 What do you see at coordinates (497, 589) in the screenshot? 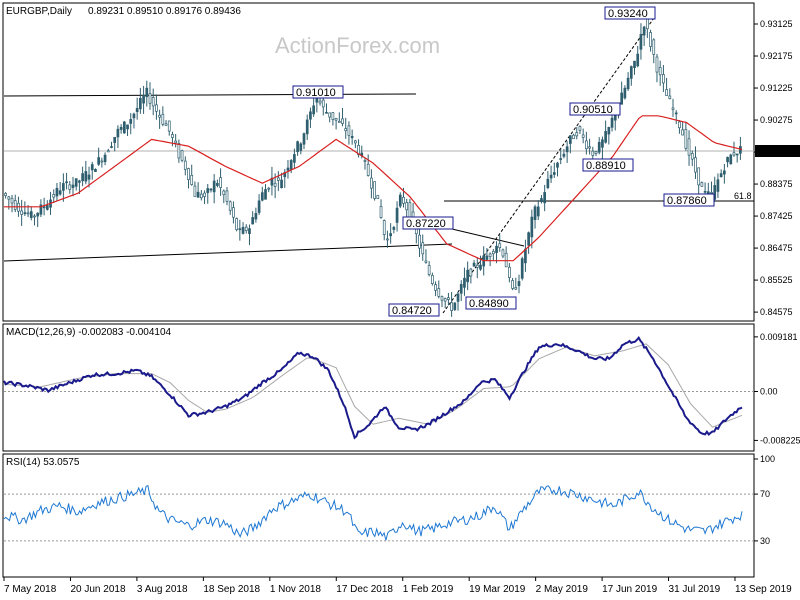
I see `x-axis-label: 19 Mar 2019` at bounding box center [497, 589].